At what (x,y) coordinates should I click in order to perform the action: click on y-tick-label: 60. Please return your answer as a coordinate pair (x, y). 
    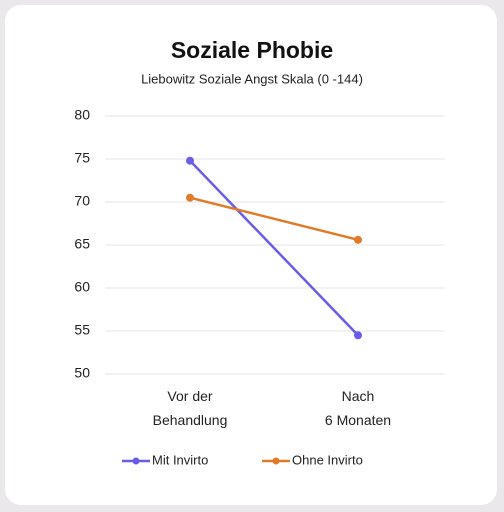
    Looking at the image, I should click on (82, 287).